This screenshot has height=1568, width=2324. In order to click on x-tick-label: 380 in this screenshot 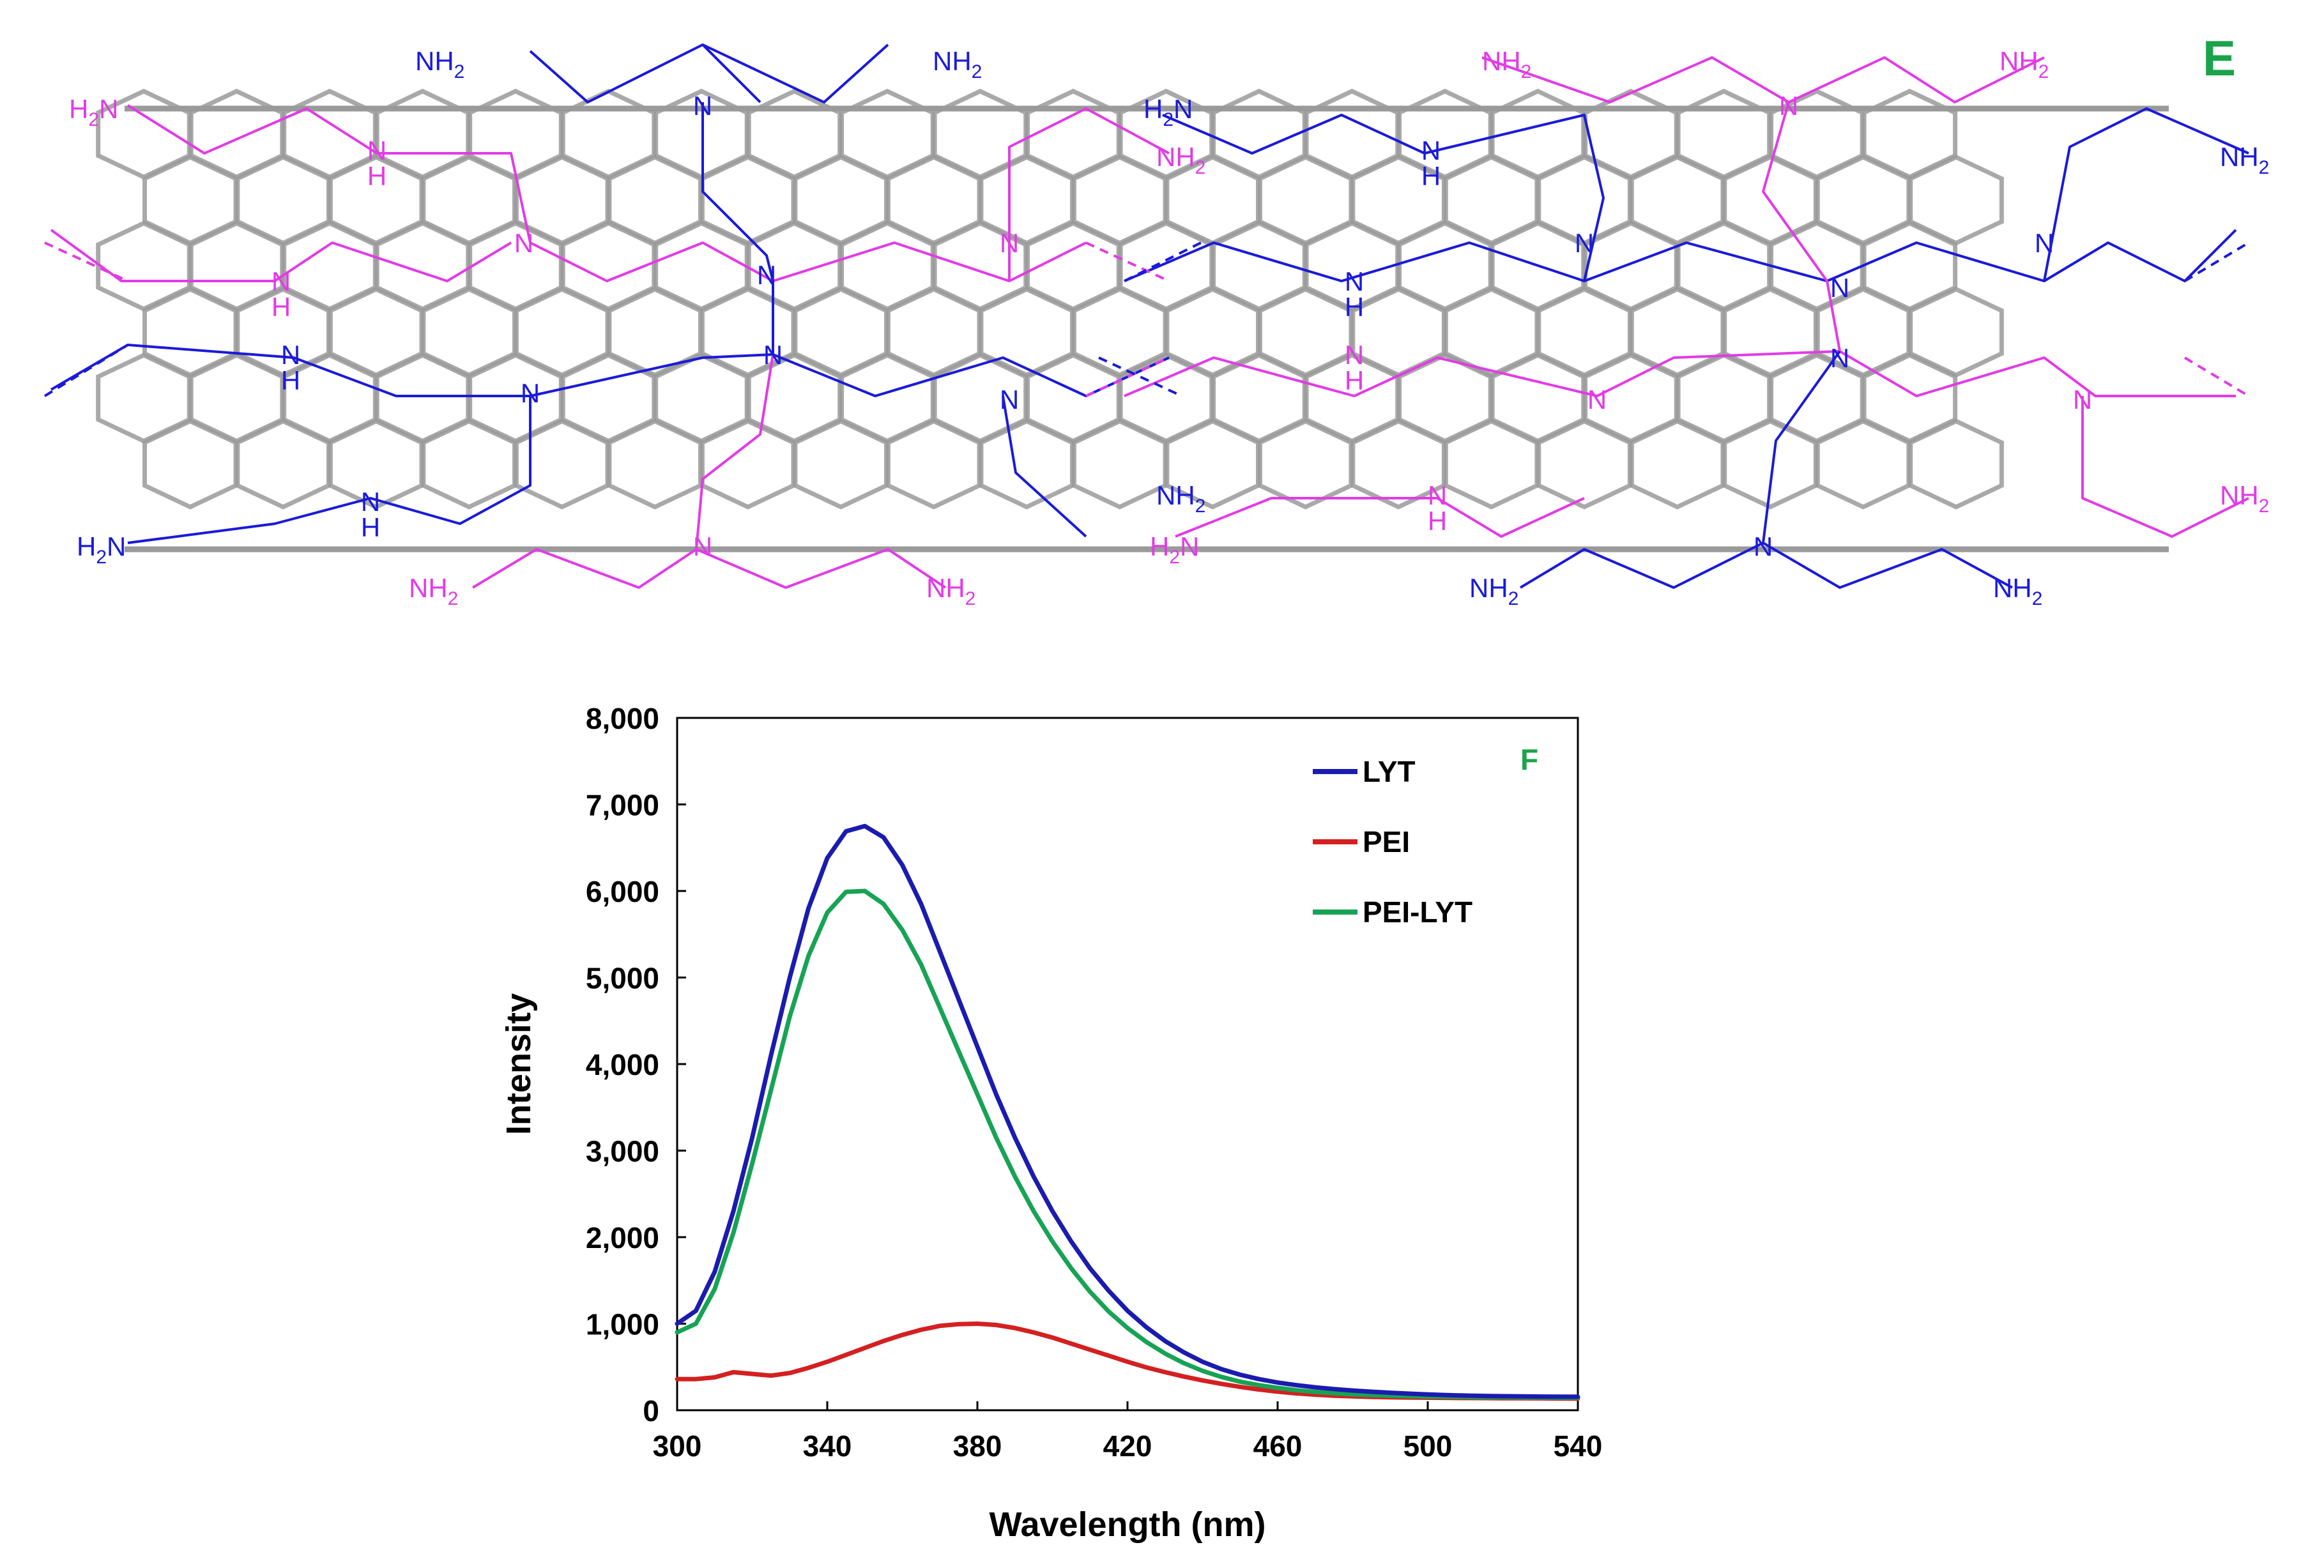, I will do `click(977, 1446)`.